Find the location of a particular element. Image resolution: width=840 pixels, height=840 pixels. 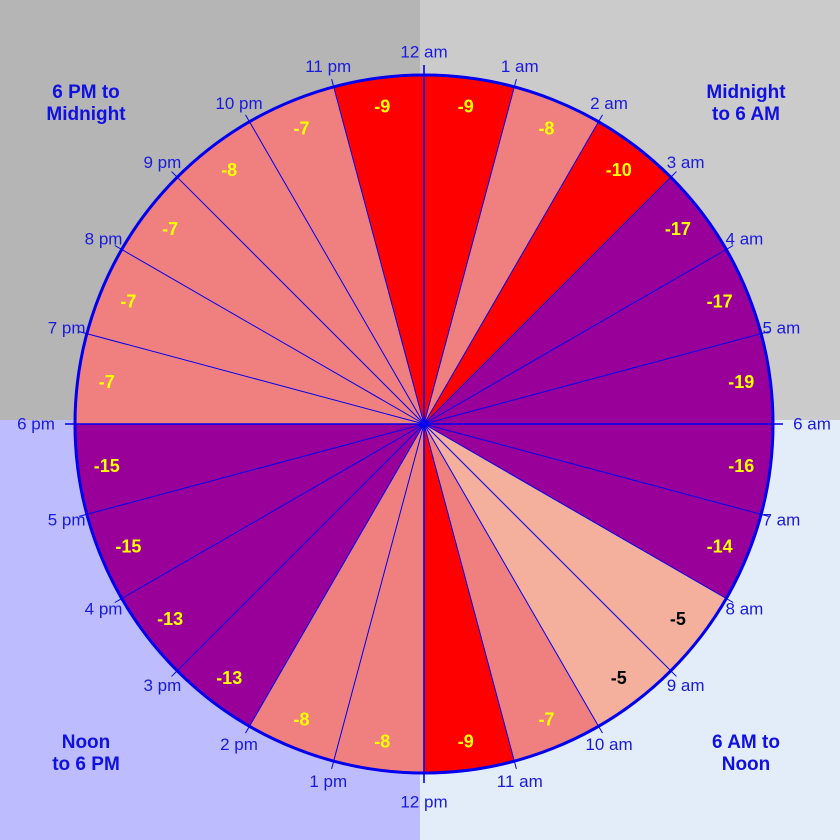

hour-line-8-am is located at coordinates (578, 513).